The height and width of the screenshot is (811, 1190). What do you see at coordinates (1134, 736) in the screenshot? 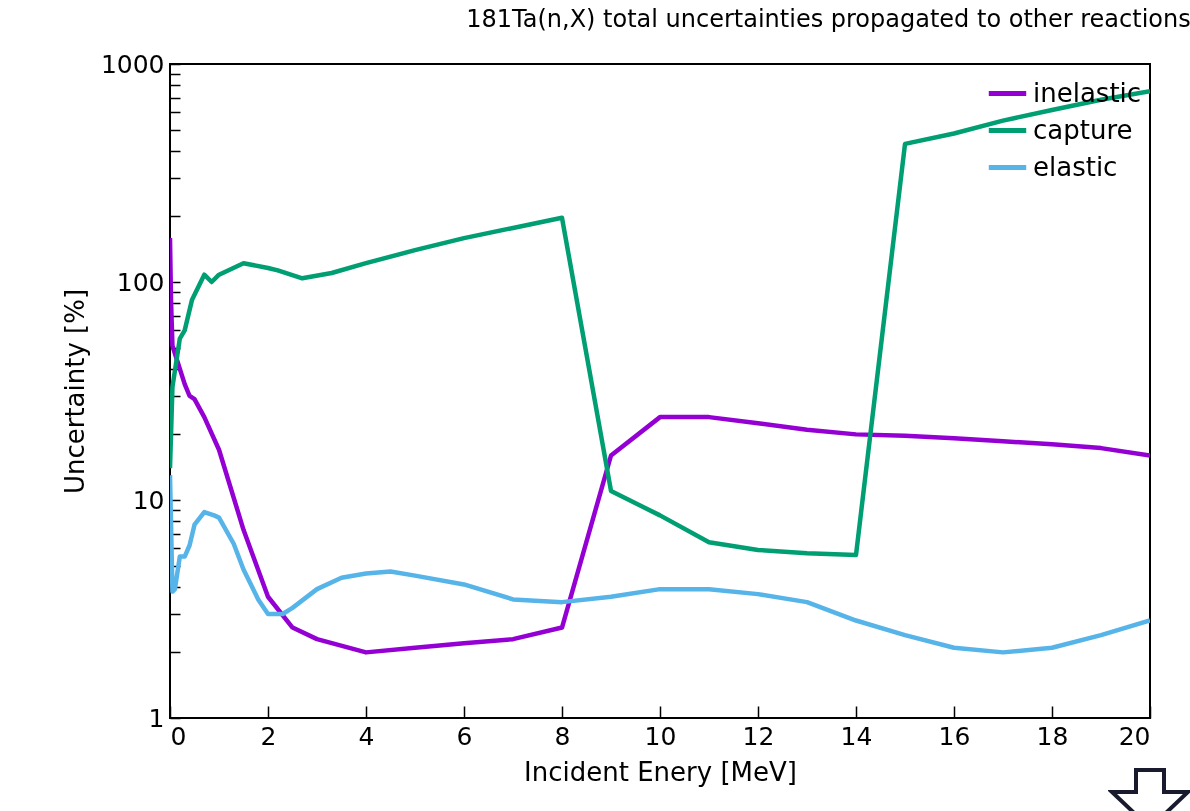
I see `x-tick-label: 20` at bounding box center [1134, 736].